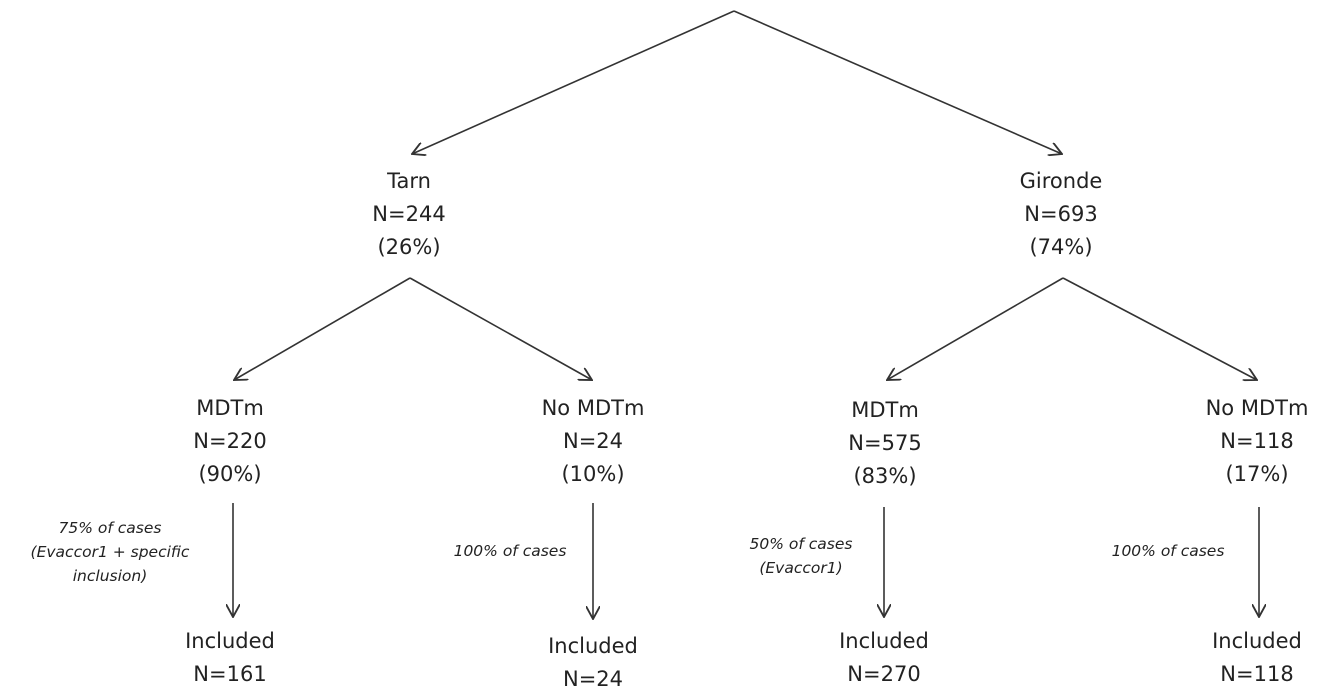 This screenshot has height=696, width=1320. What do you see at coordinates (573, 82) in the screenshot?
I see `edge-root-tarn` at bounding box center [573, 82].